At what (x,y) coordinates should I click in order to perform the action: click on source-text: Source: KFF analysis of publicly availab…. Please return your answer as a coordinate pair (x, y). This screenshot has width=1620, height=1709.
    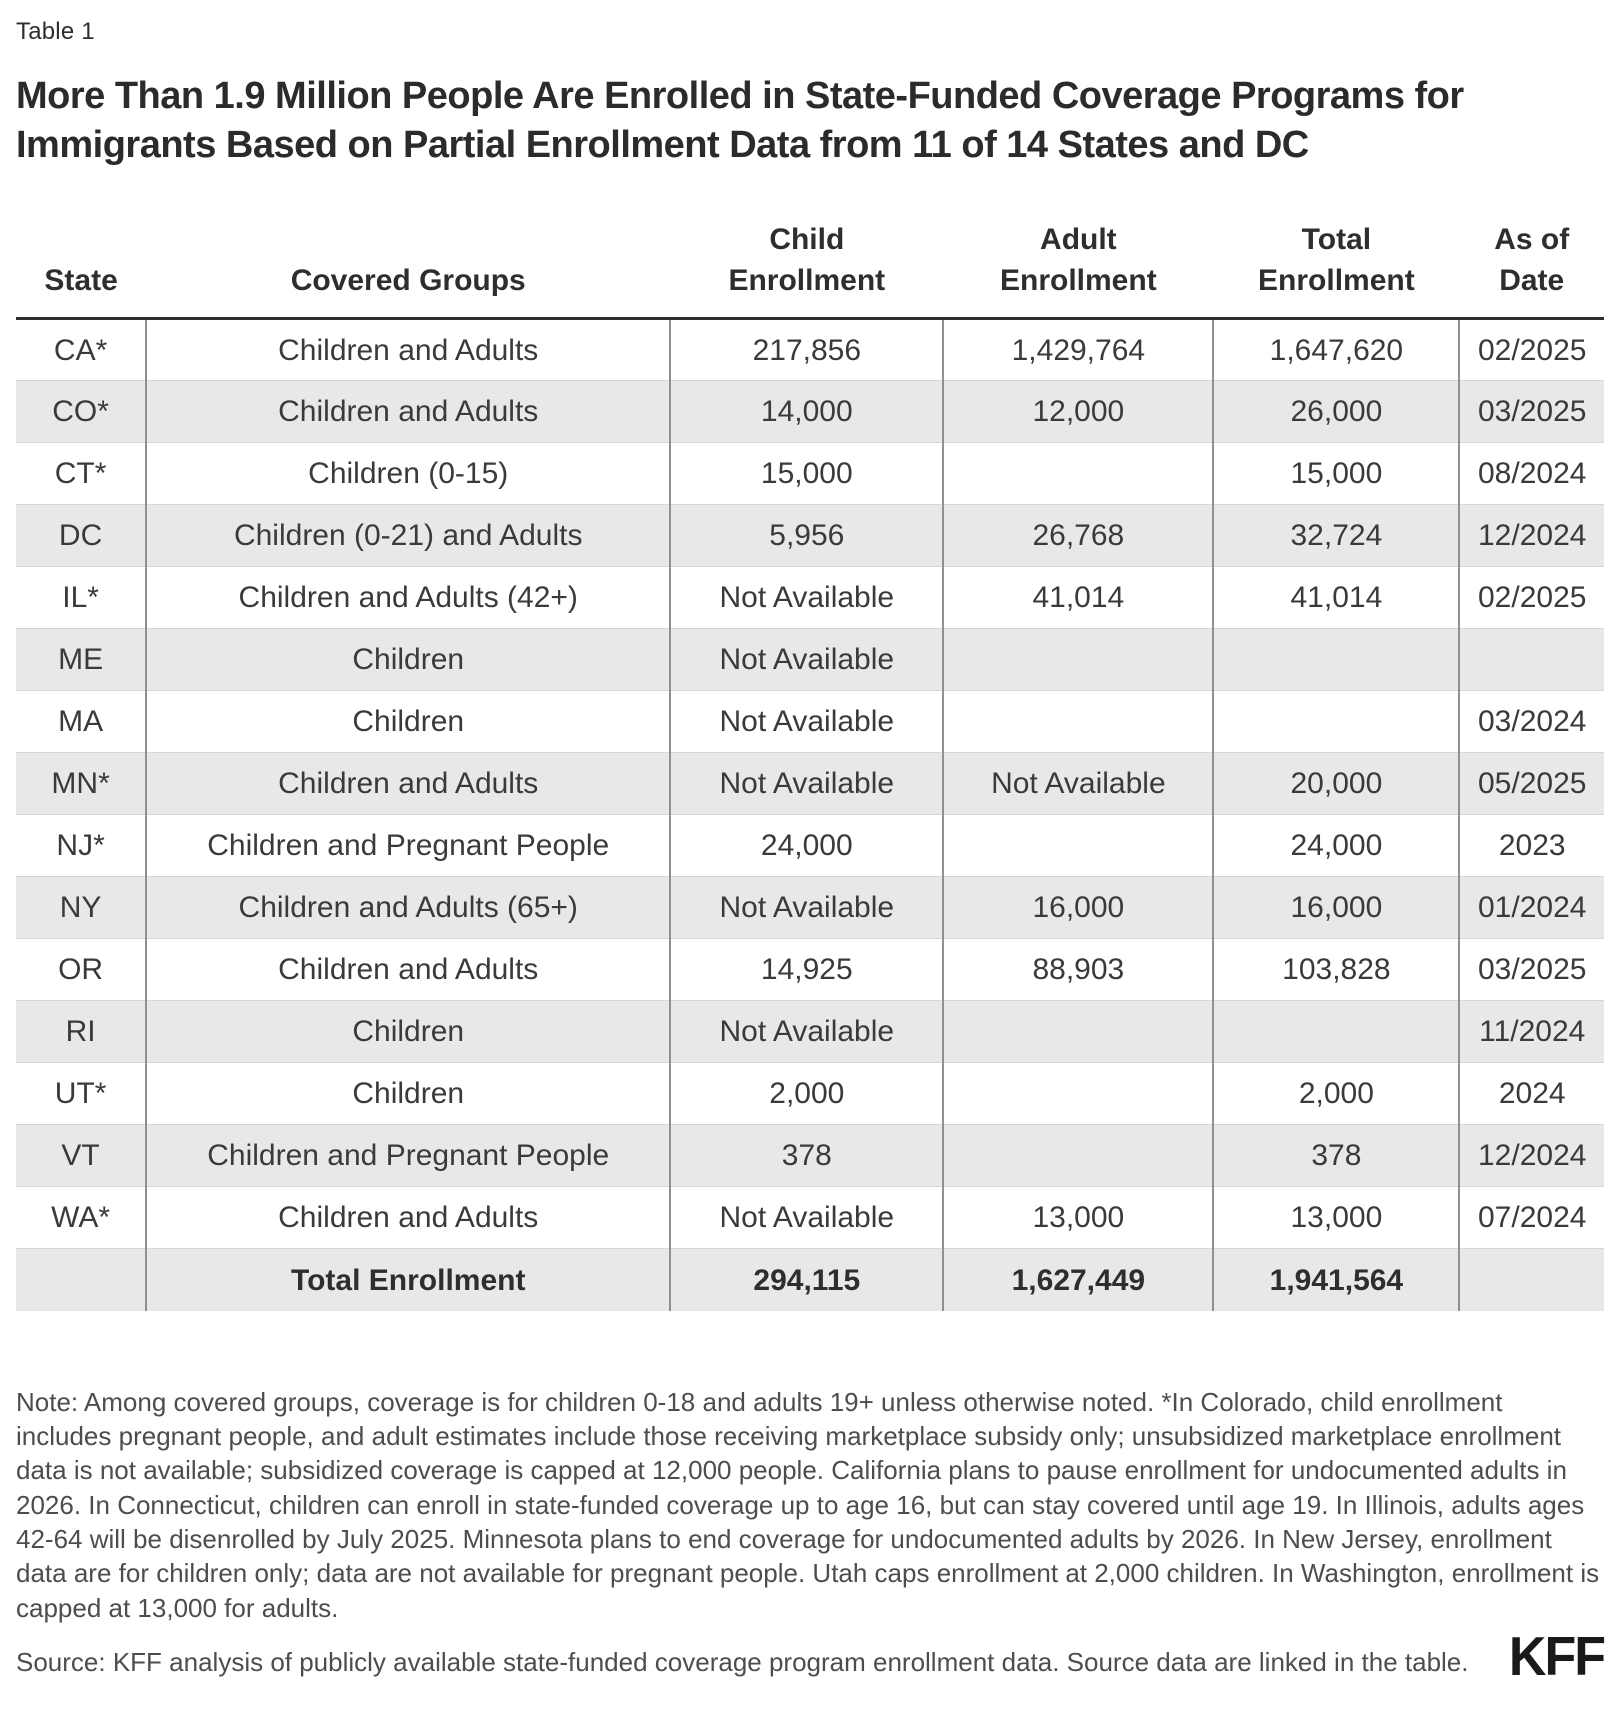
    Looking at the image, I should click on (742, 1661).